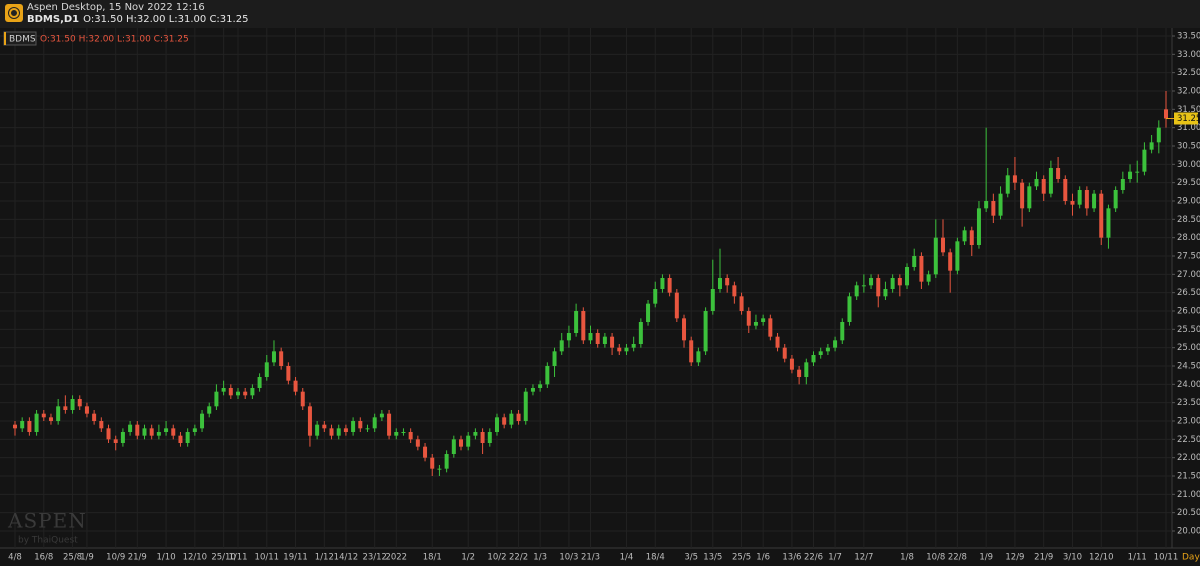  Describe the element at coordinates (1188, 403) in the screenshot. I see `y-tick-label: 23.50` at that location.